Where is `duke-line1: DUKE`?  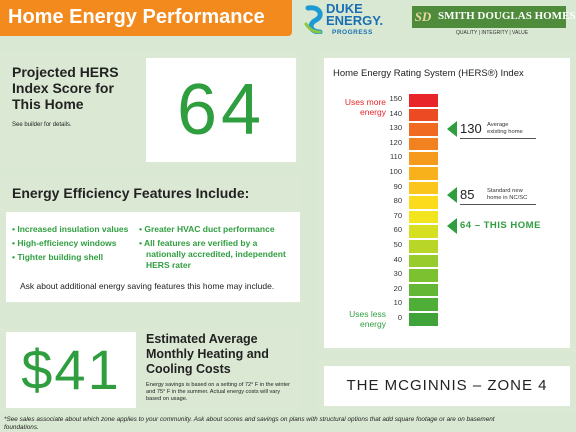 duke-line1: DUKE is located at coordinates (344, 8).